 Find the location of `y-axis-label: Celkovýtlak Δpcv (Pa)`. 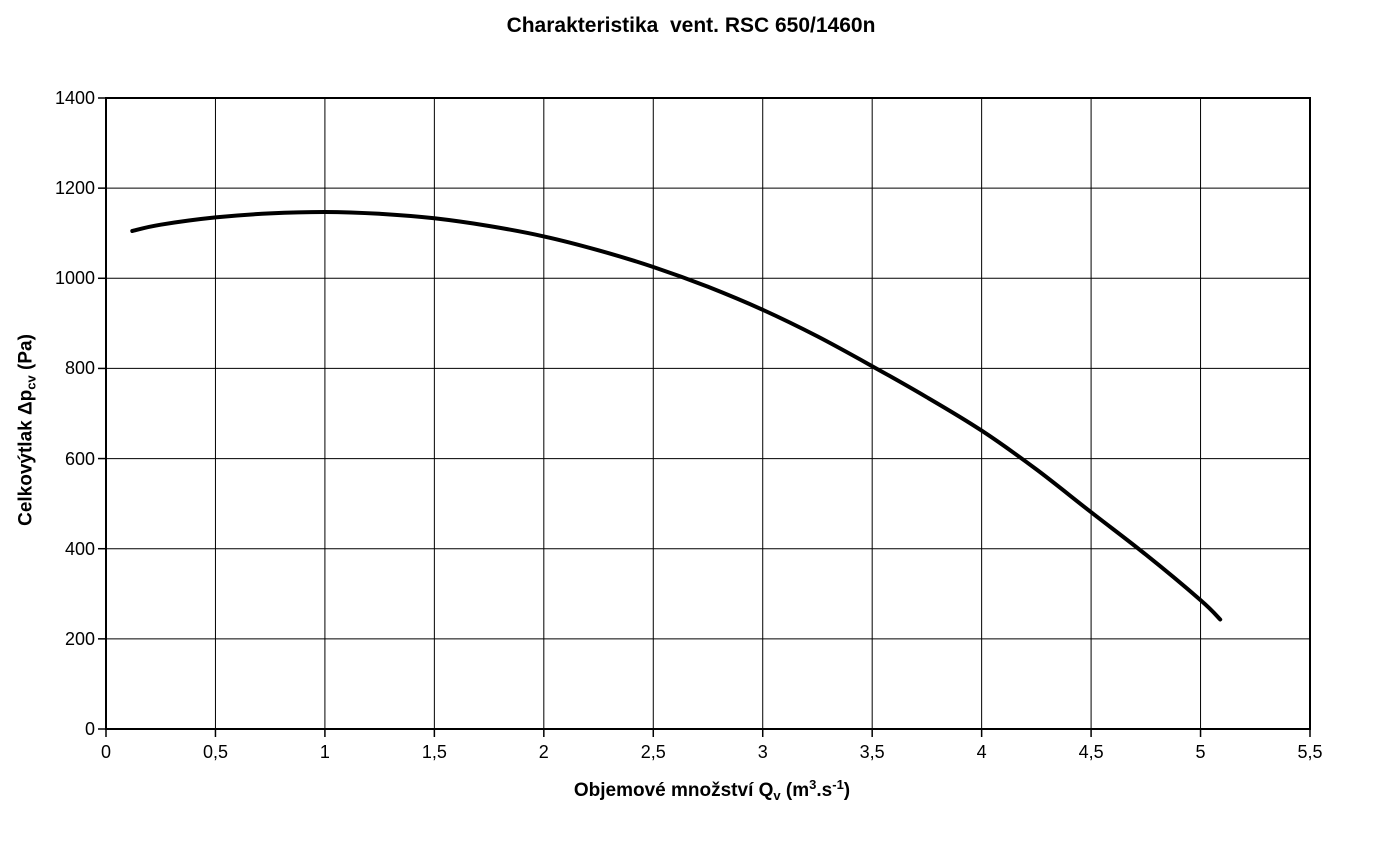

y-axis-label: Celkovýtlak Δpcv (Pa) is located at coordinates (27, 430).